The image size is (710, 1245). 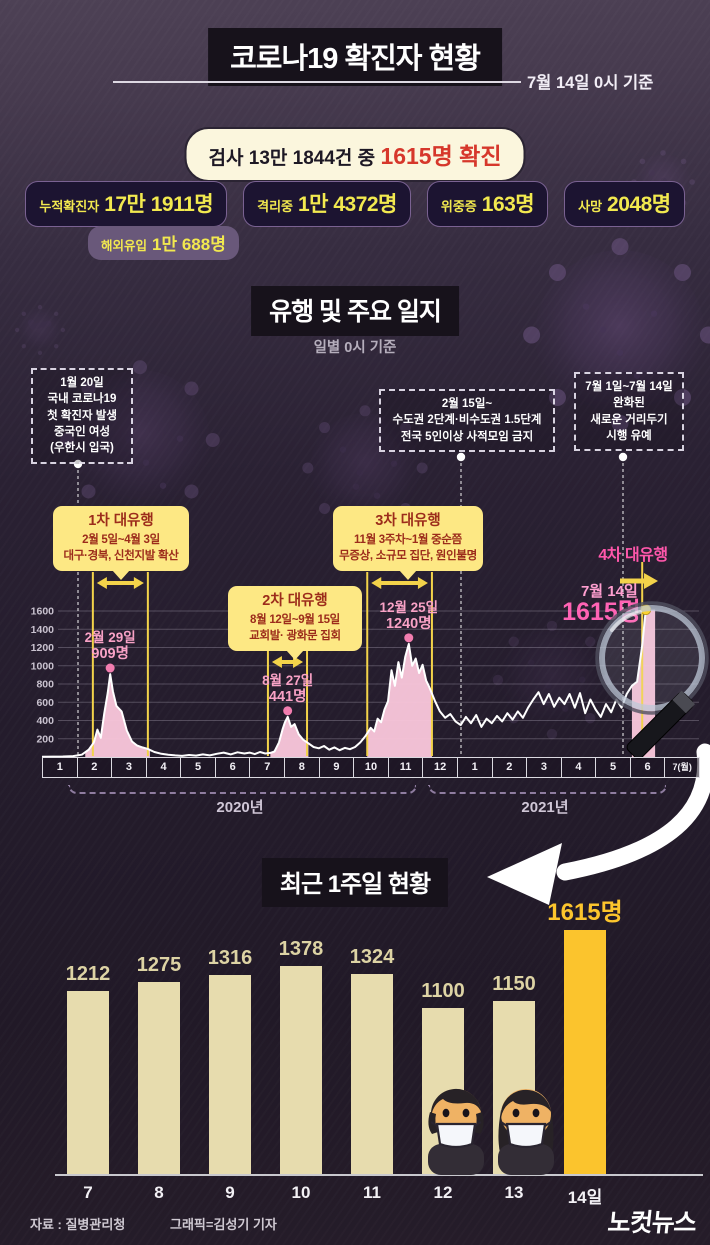 I want to click on imported-value: 1만 688명, so click(x=189, y=244).